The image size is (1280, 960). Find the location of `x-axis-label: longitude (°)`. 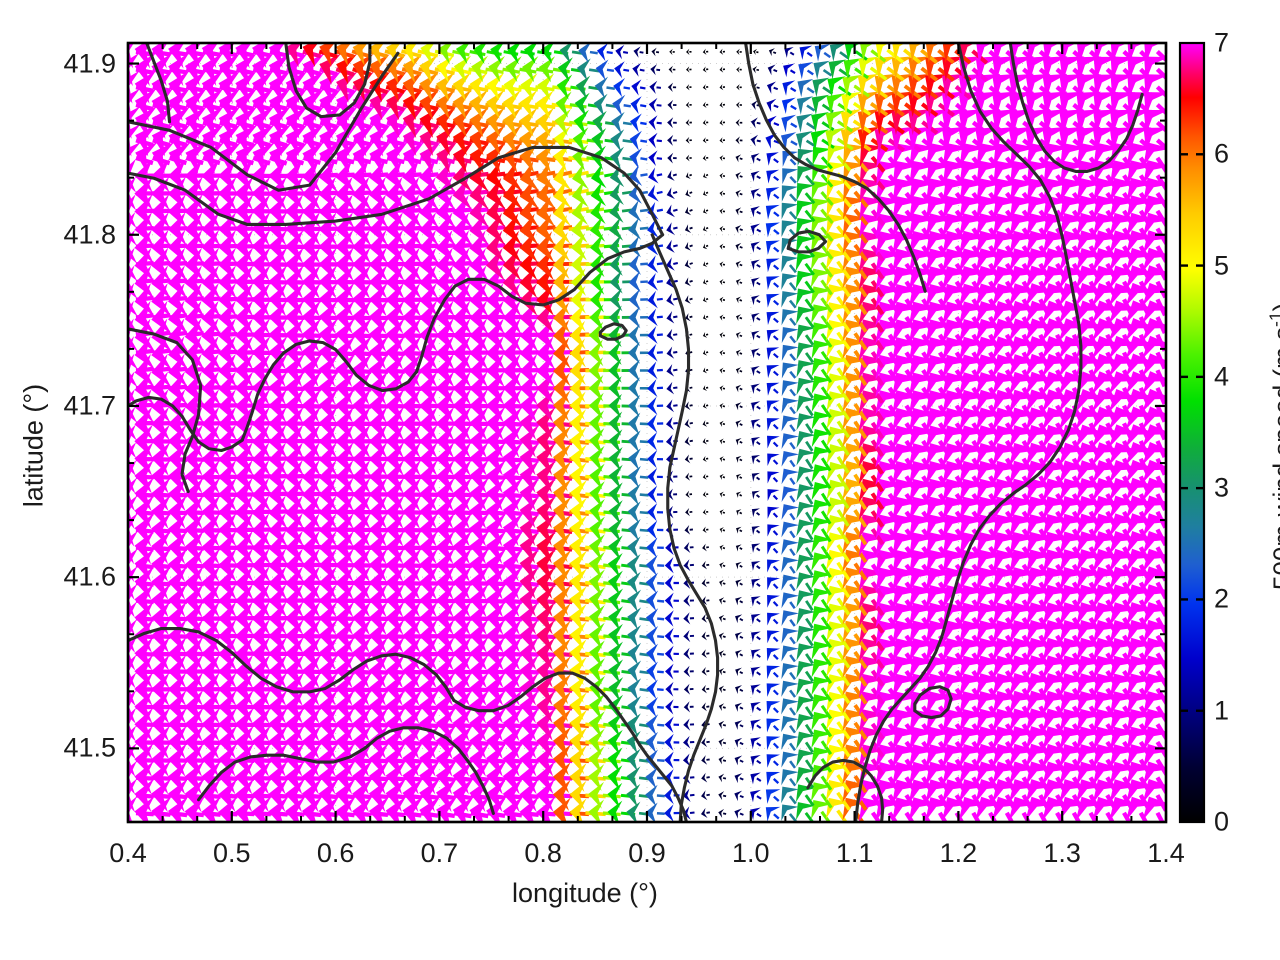

x-axis-label: longitude (°) is located at coordinates (585, 893).